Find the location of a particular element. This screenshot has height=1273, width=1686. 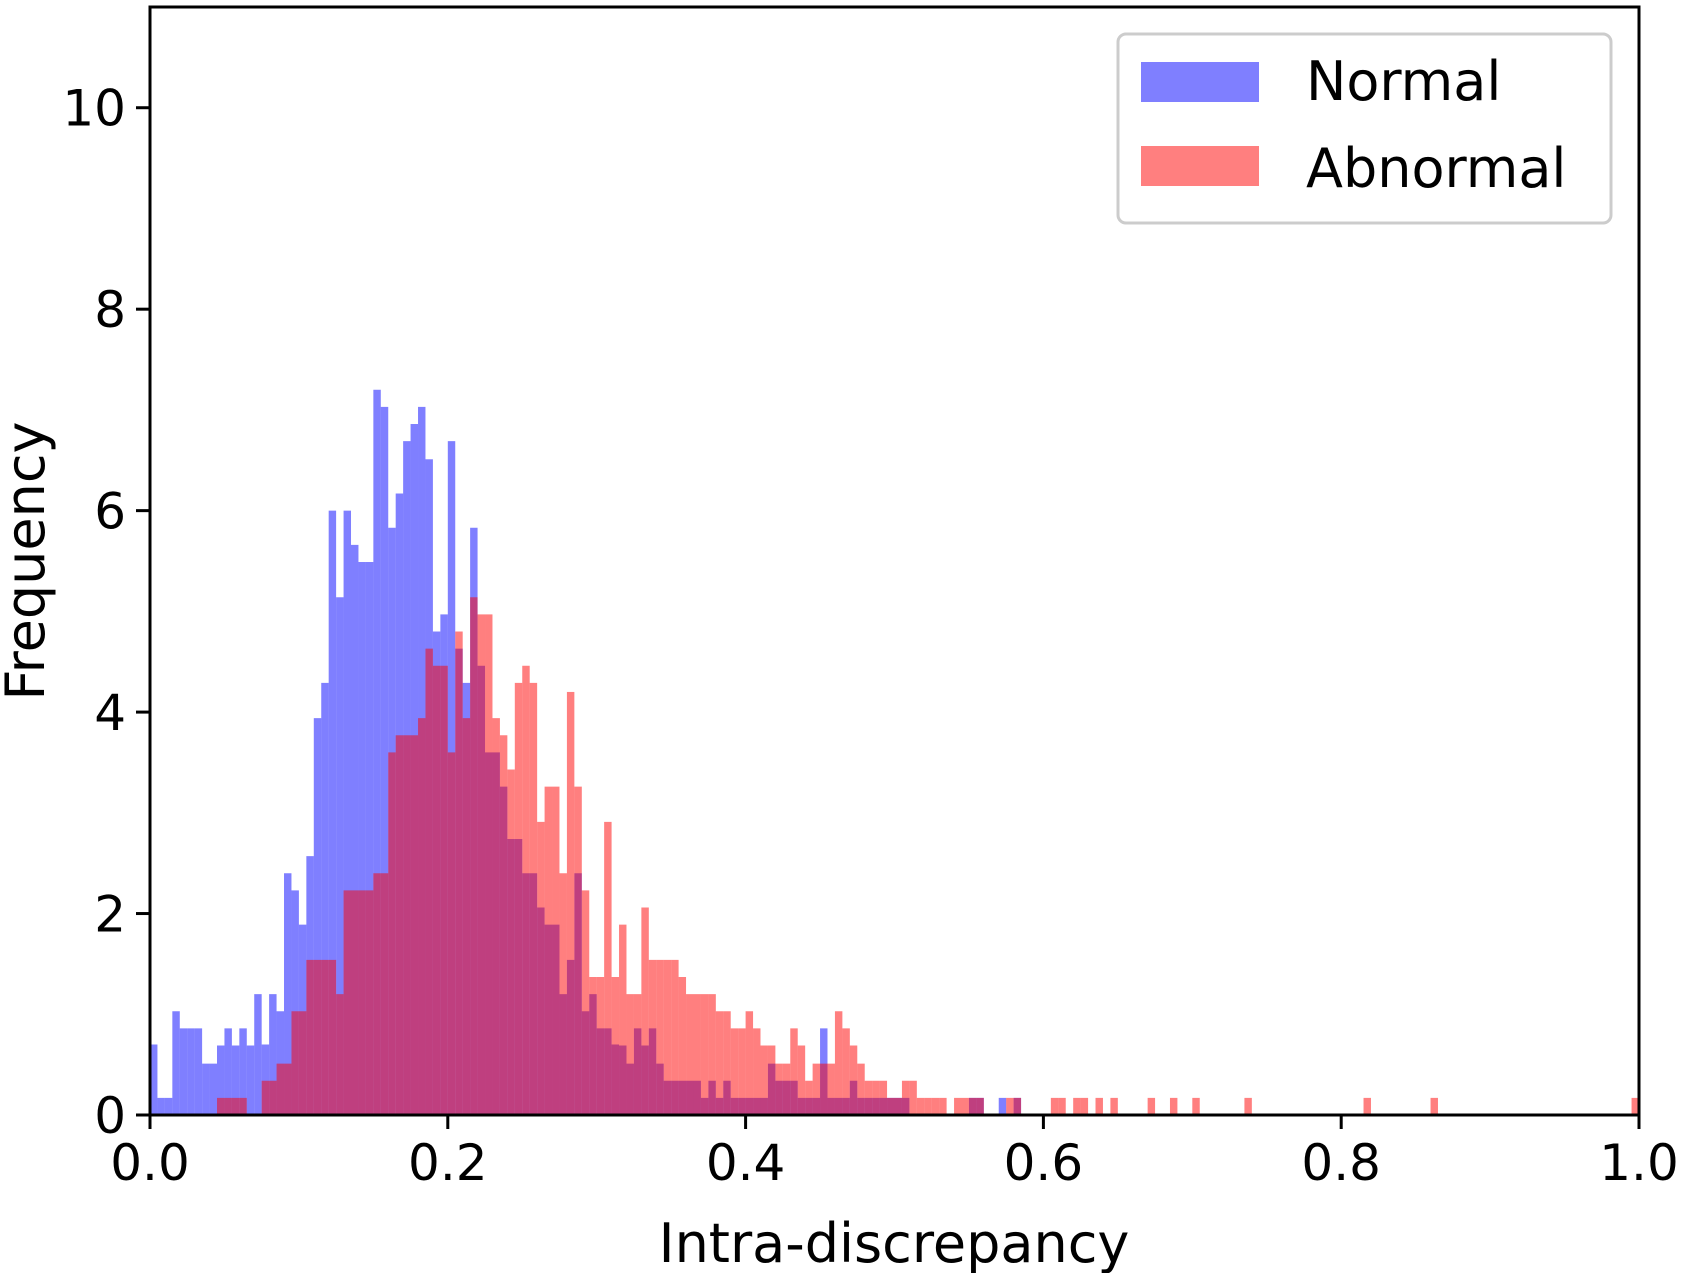

legend-swatch-abnormal is located at coordinates (1200, 166).